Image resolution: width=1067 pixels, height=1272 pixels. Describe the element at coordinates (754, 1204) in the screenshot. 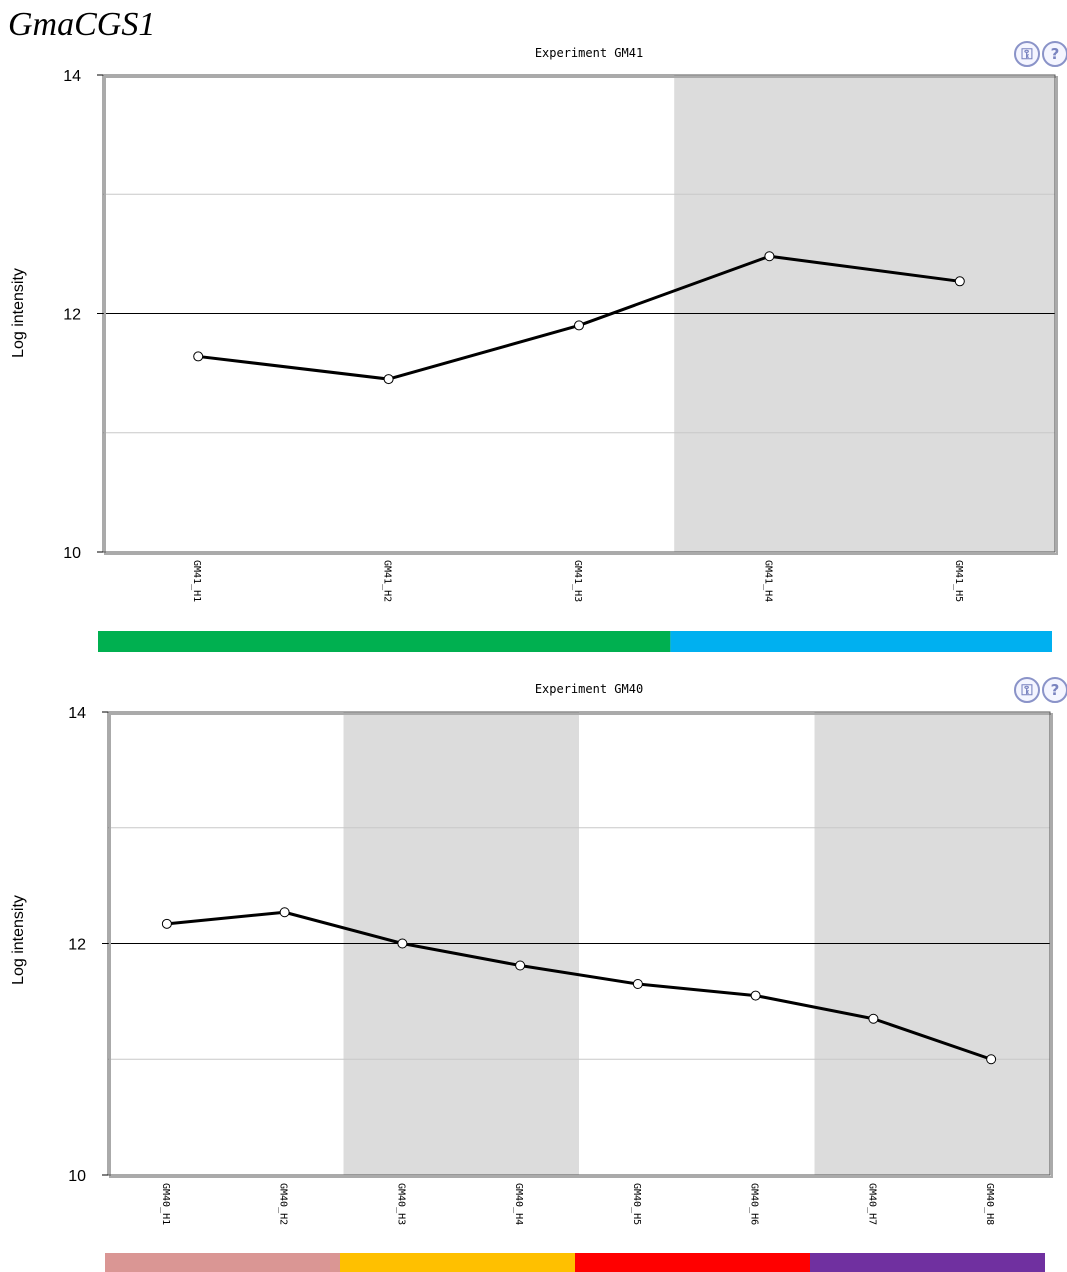

I see `x-tick-label: GM40_H6` at that location.